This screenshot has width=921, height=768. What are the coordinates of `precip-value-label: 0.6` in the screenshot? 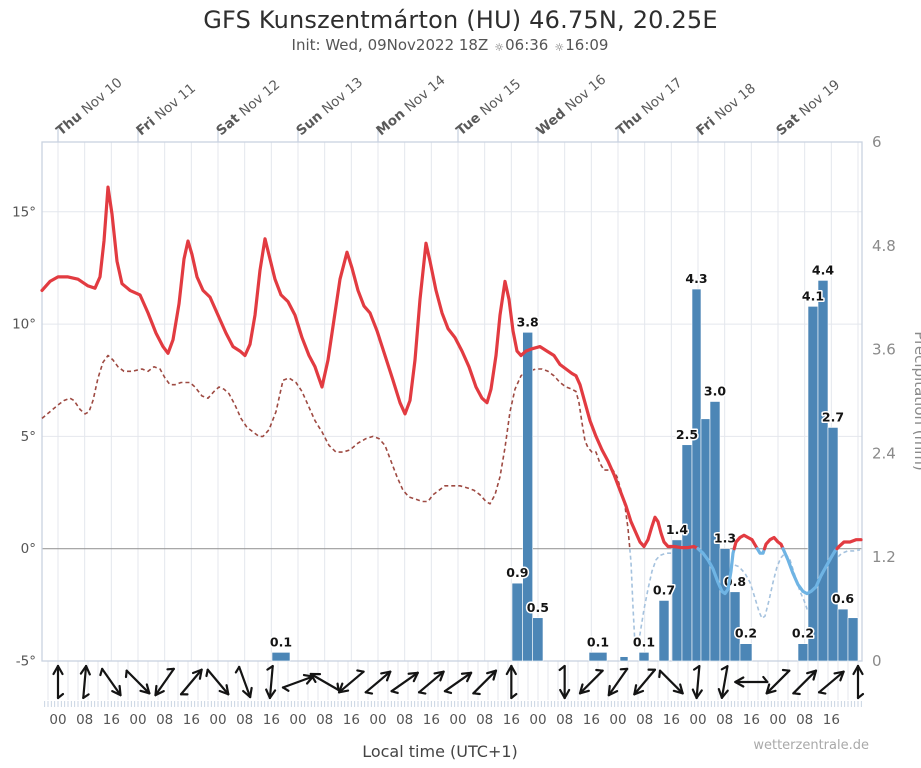 It's located at (843, 598).